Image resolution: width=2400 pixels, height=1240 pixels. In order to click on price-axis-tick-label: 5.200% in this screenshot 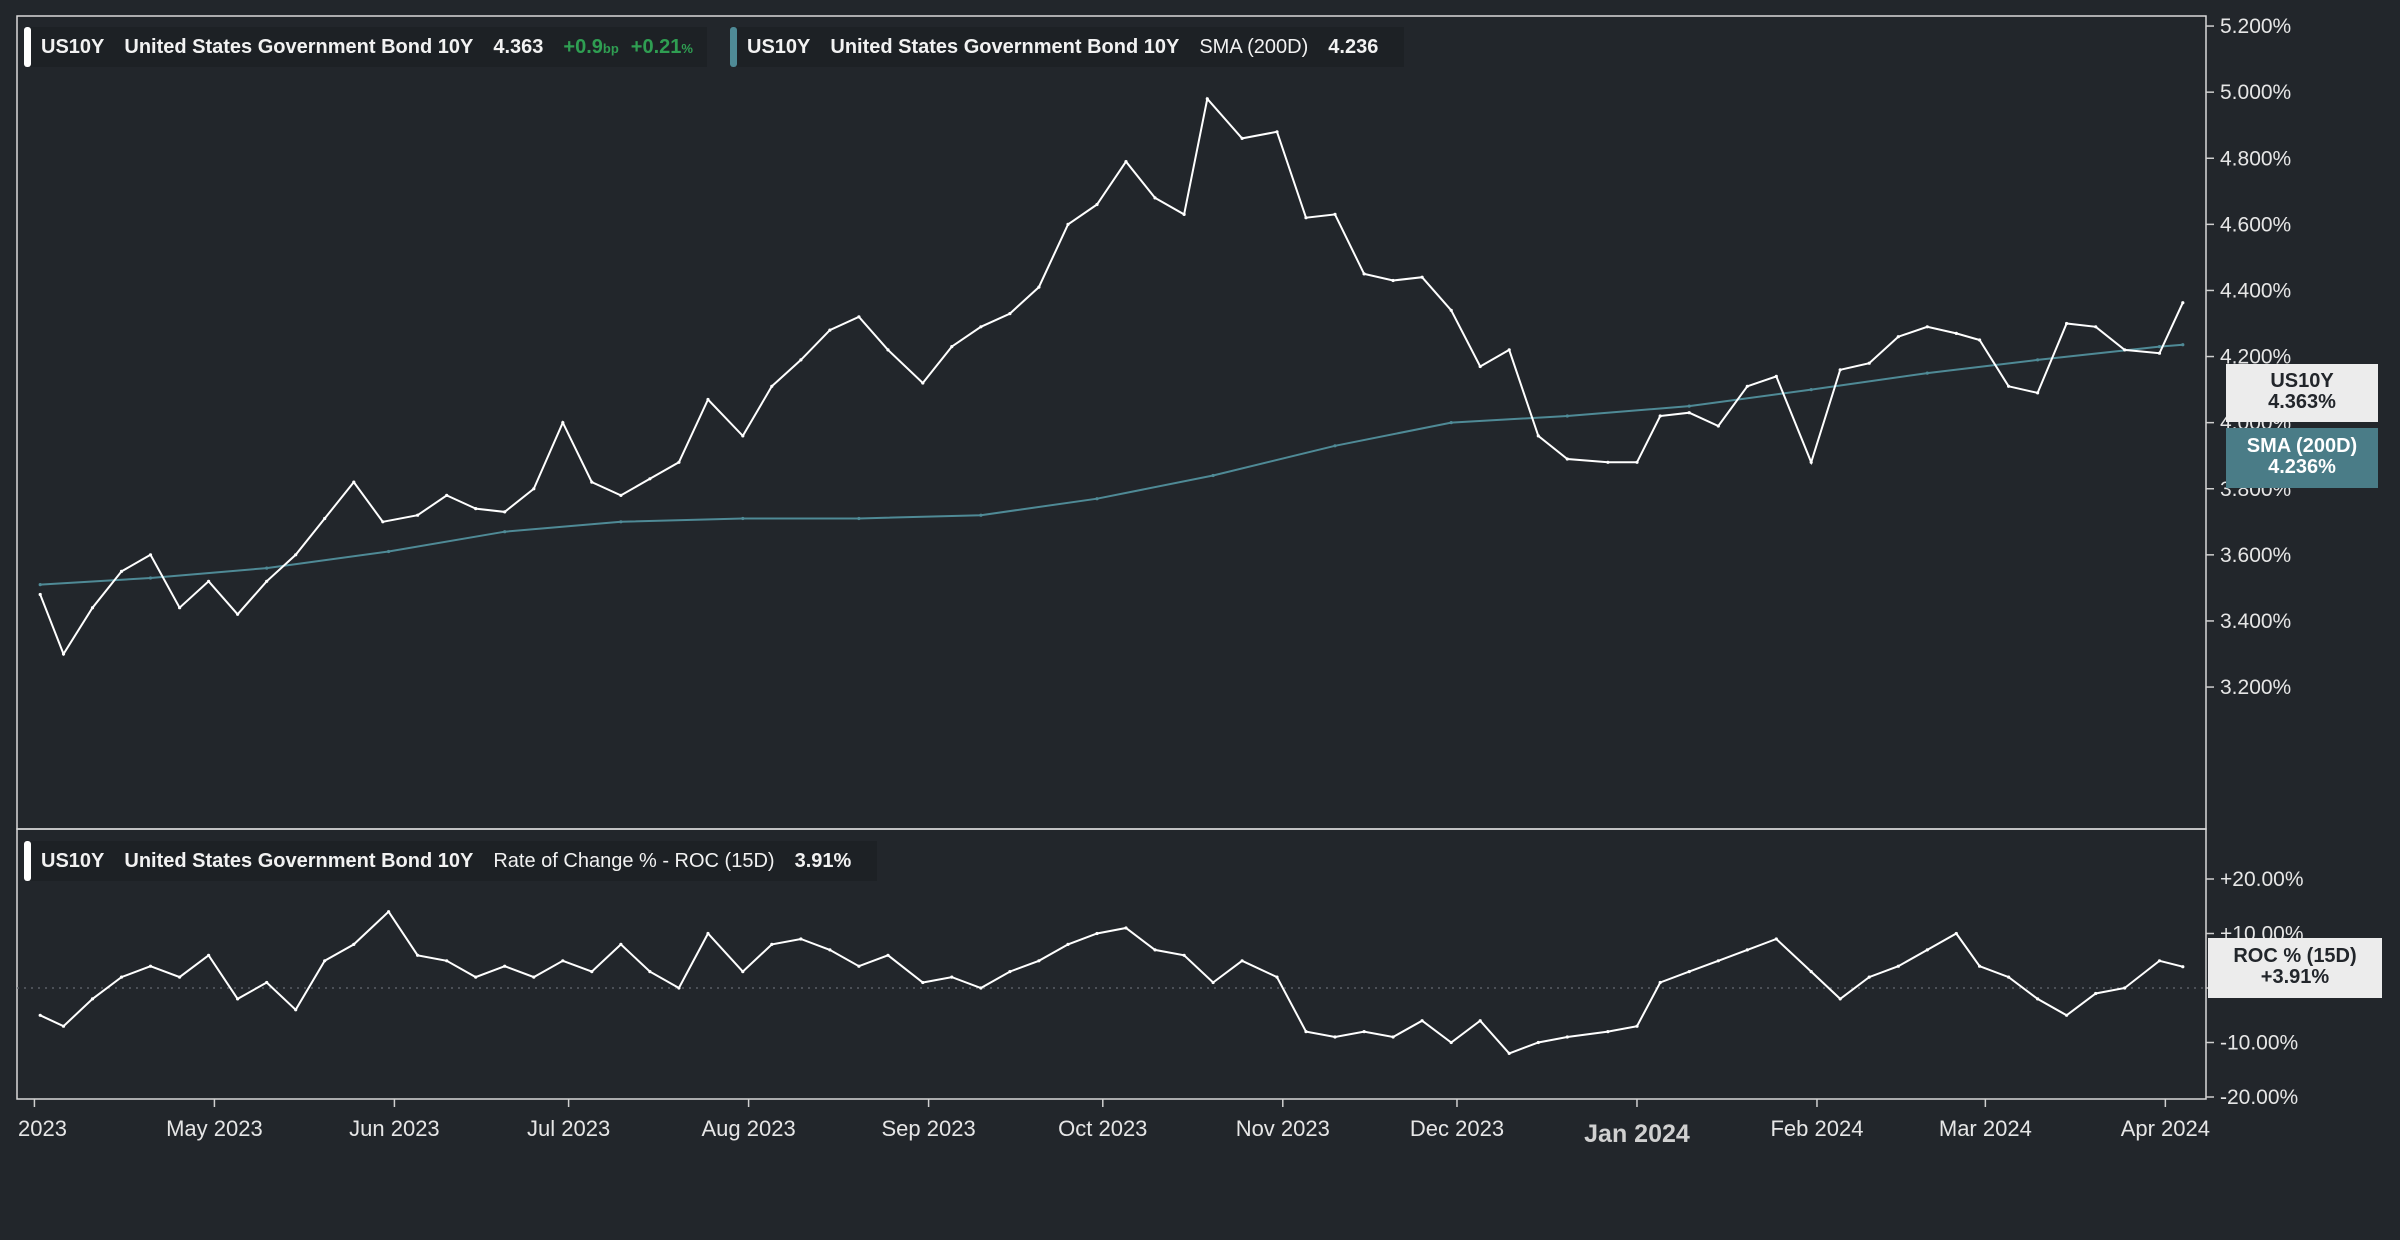, I will do `click(2255, 26)`.